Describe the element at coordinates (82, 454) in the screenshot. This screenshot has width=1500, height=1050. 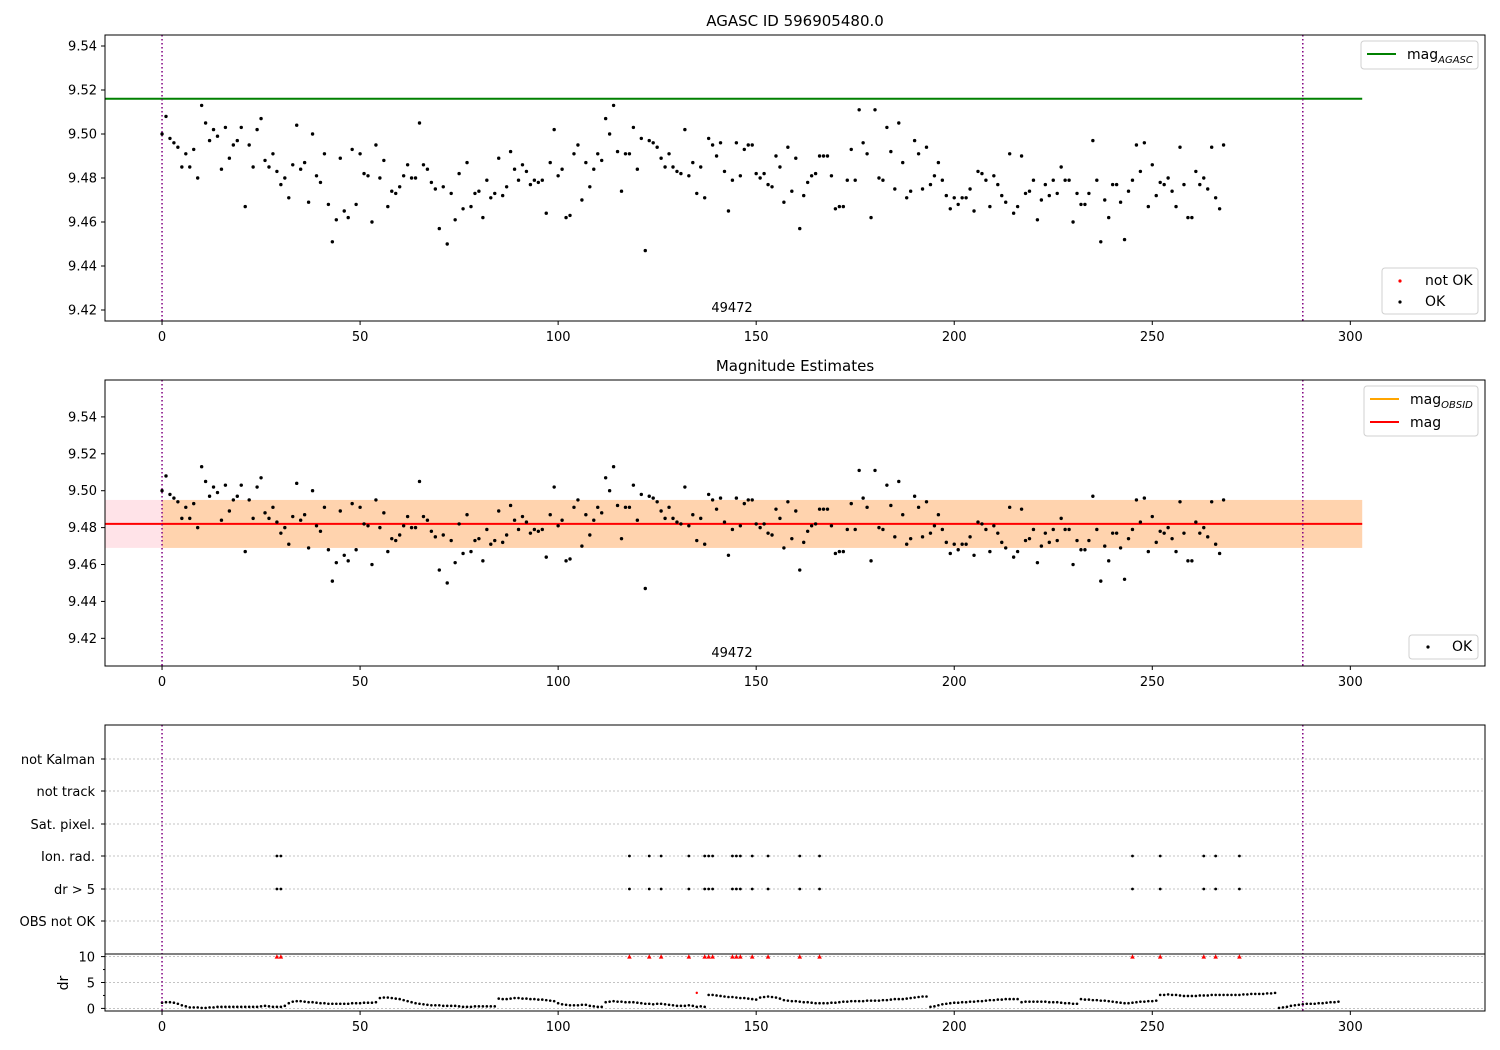
I see `y-tick-label: 9.52` at that location.